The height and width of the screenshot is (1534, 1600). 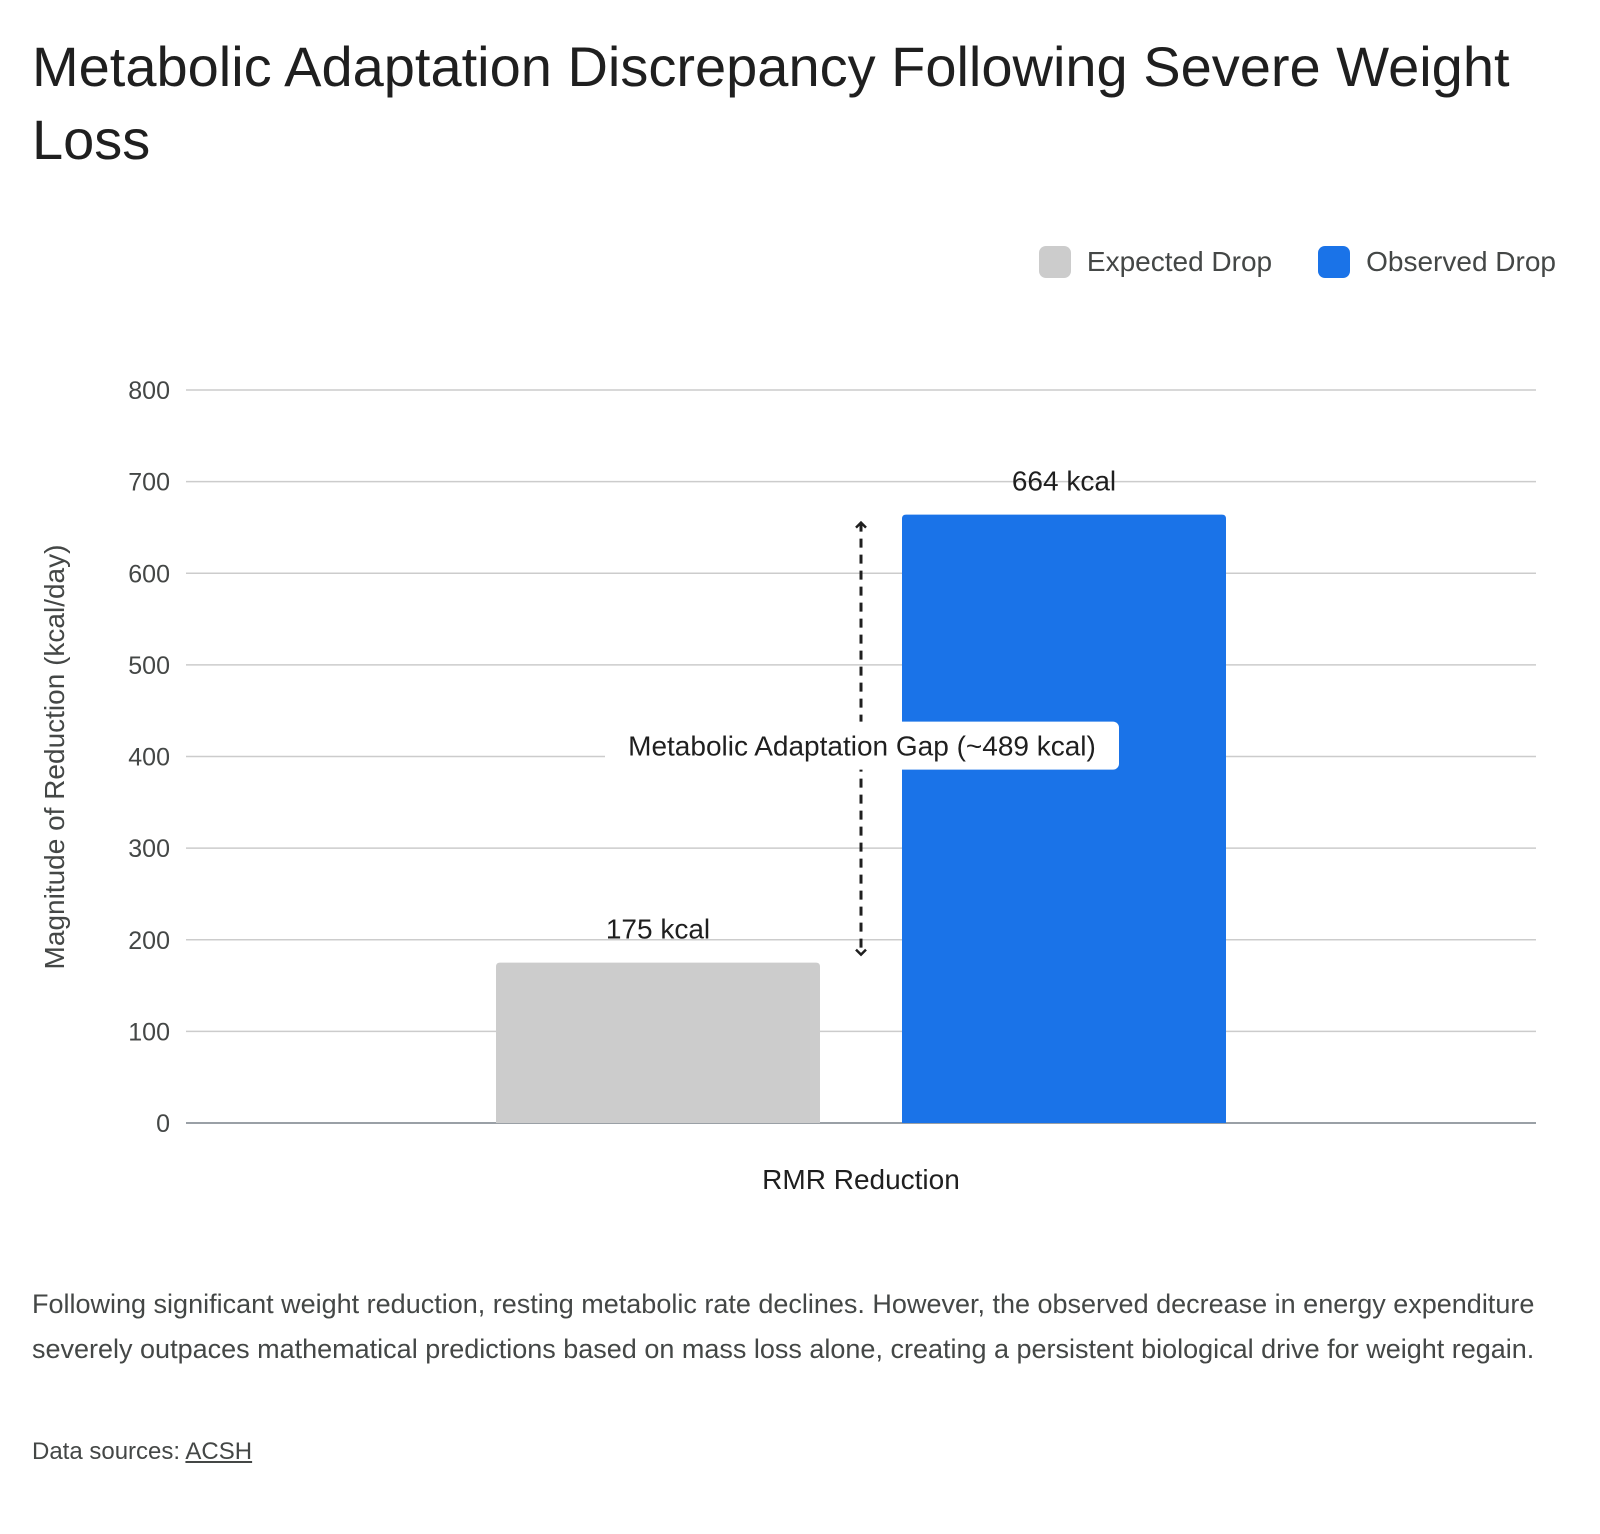 I want to click on y-tick-label: 100, so click(x=149, y=1032).